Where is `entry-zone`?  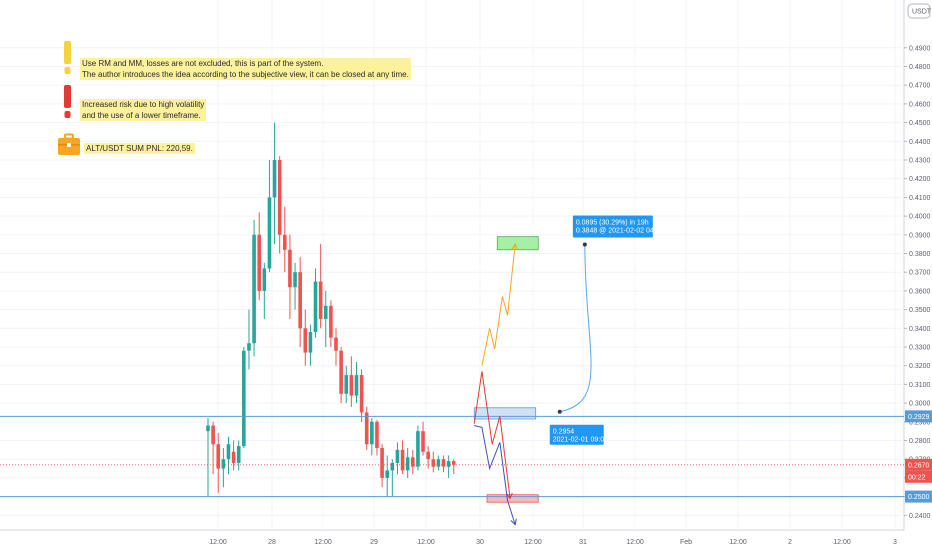 entry-zone is located at coordinates (505, 413).